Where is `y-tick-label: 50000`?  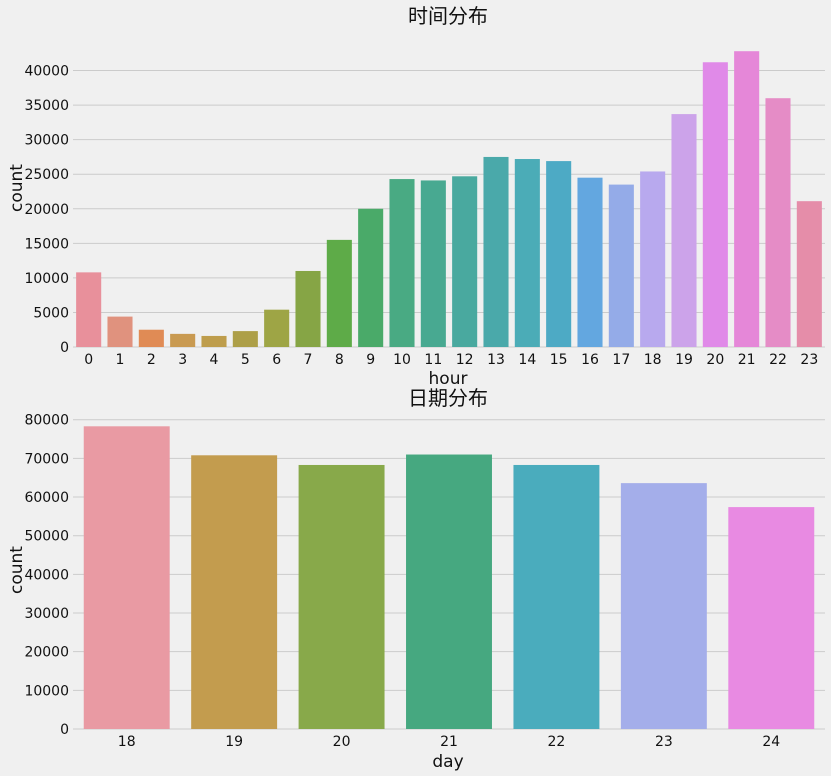
y-tick-label: 50000 is located at coordinates (46, 537).